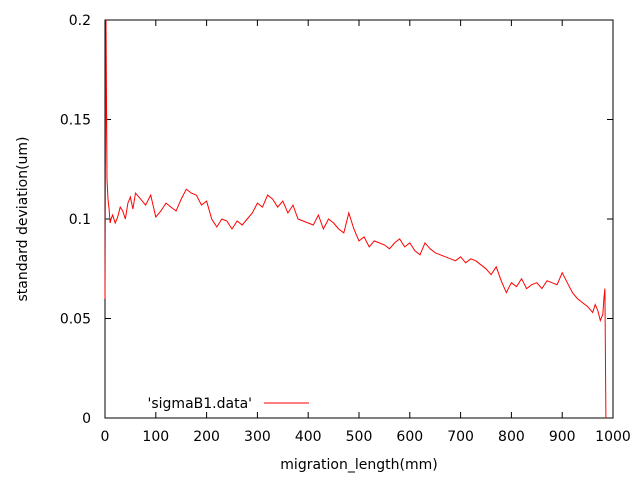 Image resolution: width=640 pixels, height=480 pixels. Describe the element at coordinates (308, 437) in the screenshot. I see `x-tick-label: 400` at that location.